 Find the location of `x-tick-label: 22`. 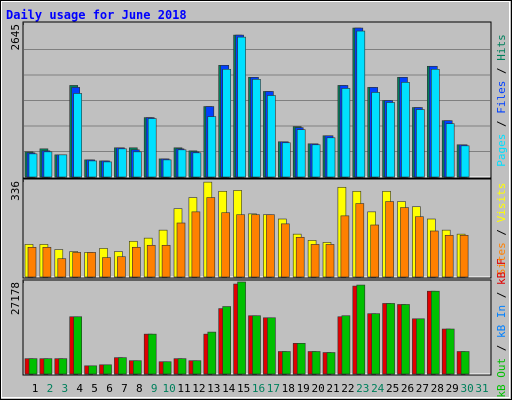

x-tick-label: 22 is located at coordinates (347, 388).